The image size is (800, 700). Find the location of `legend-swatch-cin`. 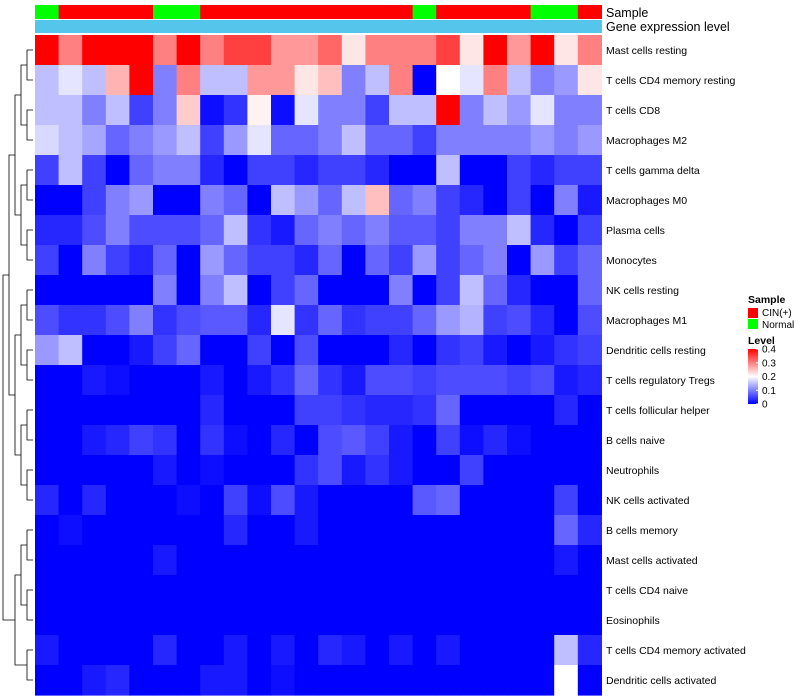

legend-swatch-cin is located at coordinates (753, 313).